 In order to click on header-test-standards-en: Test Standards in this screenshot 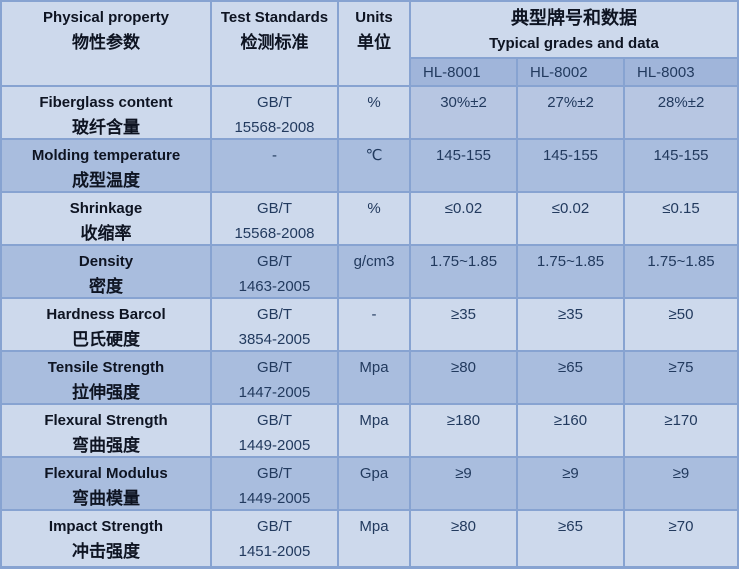, I will do `click(274, 17)`.